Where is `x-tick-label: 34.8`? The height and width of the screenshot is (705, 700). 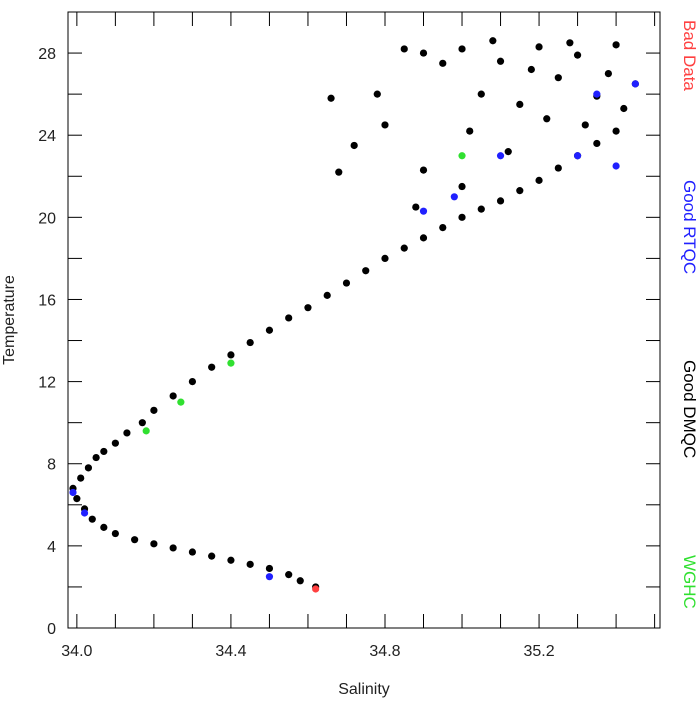
x-tick-label: 34.8 is located at coordinates (384, 651).